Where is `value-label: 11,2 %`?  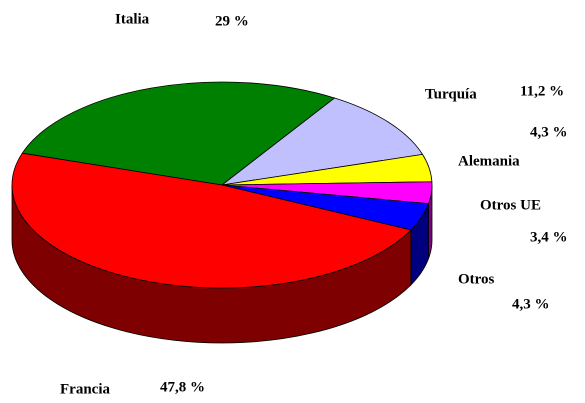 value-label: 11,2 % is located at coordinates (542, 91).